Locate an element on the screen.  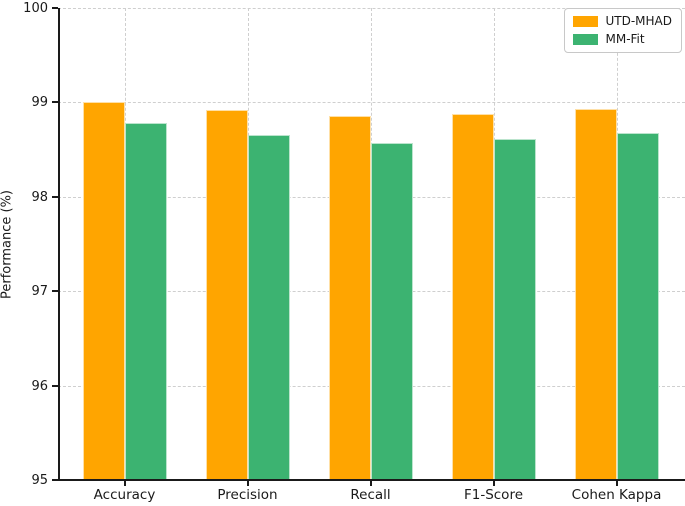
bar-utd-mhad-precision is located at coordinates (226, 294).